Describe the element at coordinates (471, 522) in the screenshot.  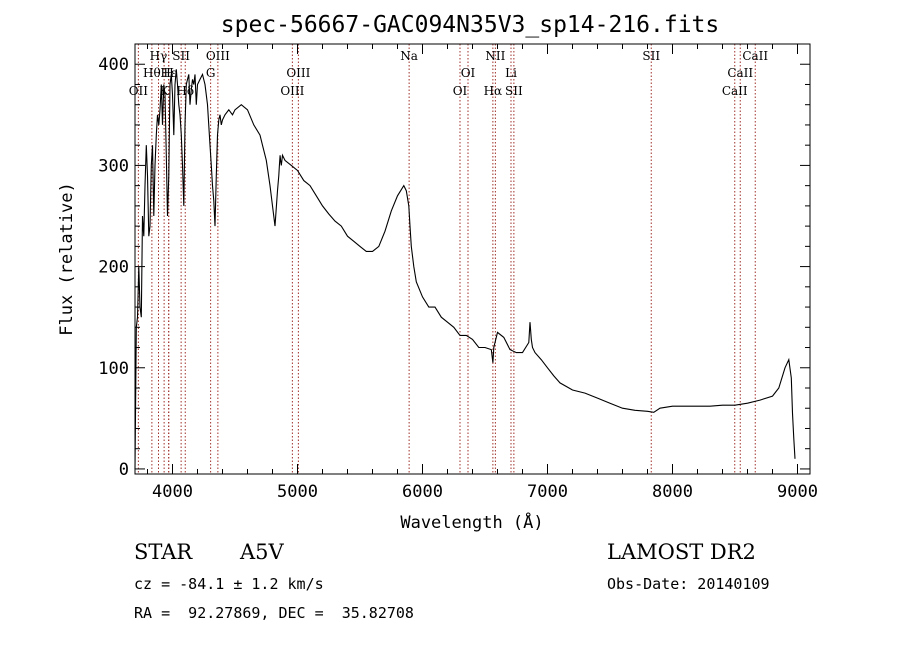
I see `x-axis-label: Wavelength (Å)` at that location.